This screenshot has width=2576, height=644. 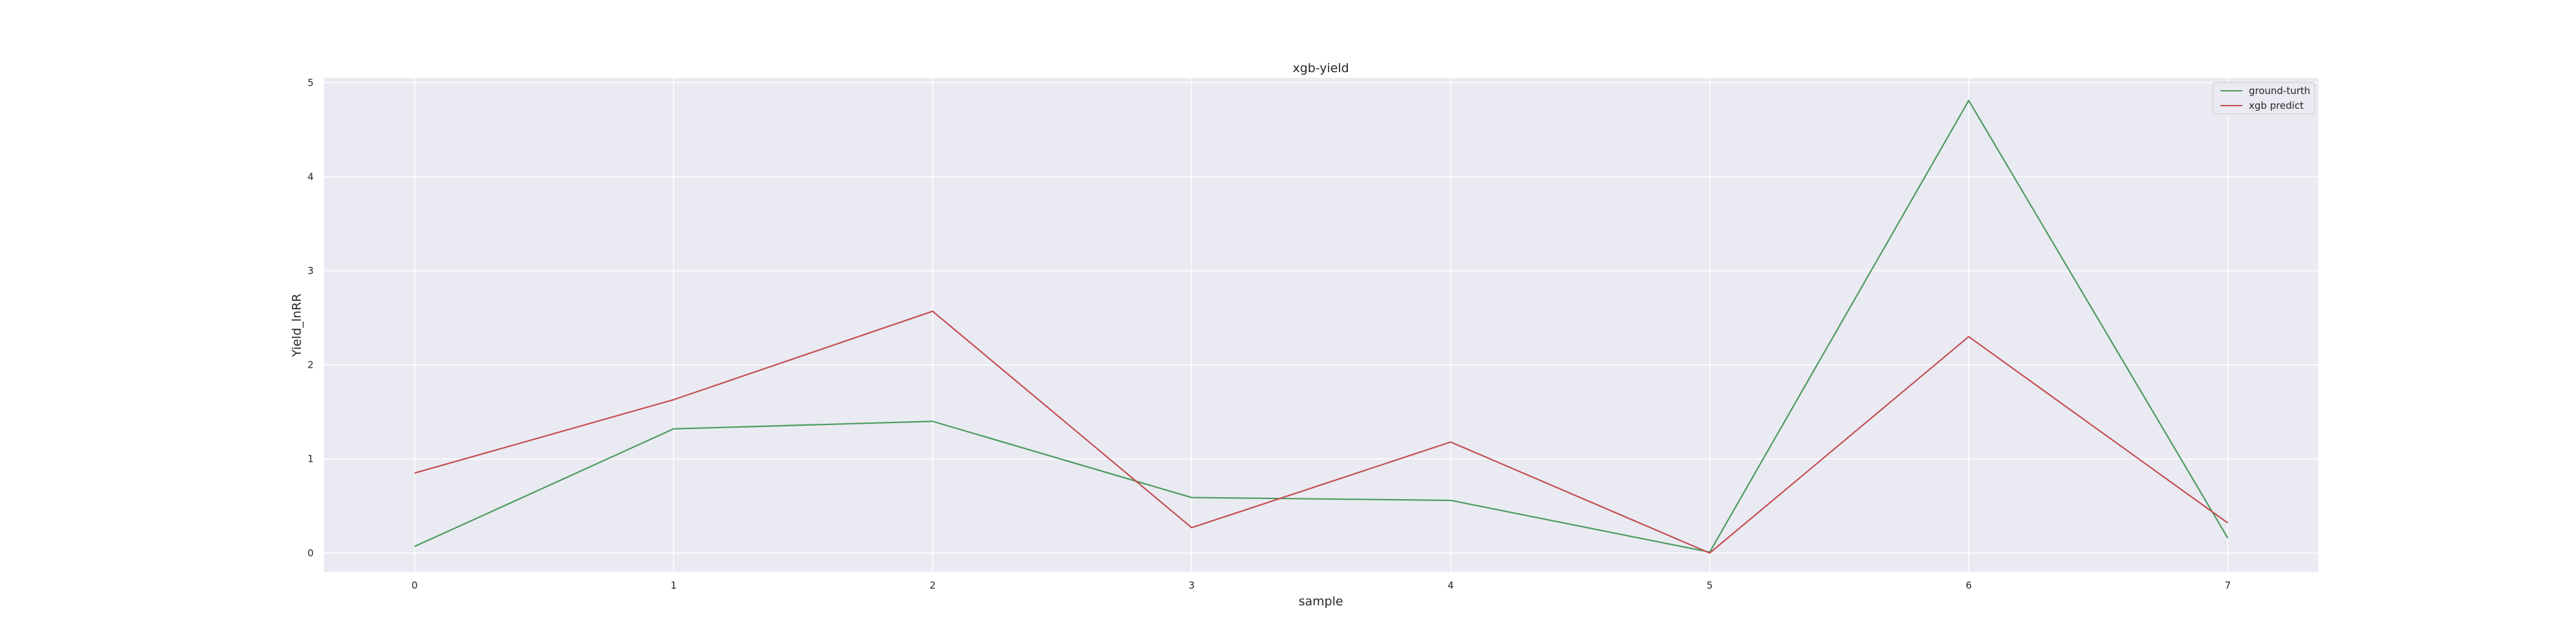 What do you see at coordinates (2279, 91) in the screenshot?
I see `legend-label-ground-turth: ground-turth` at bounding box center [2279, 91].